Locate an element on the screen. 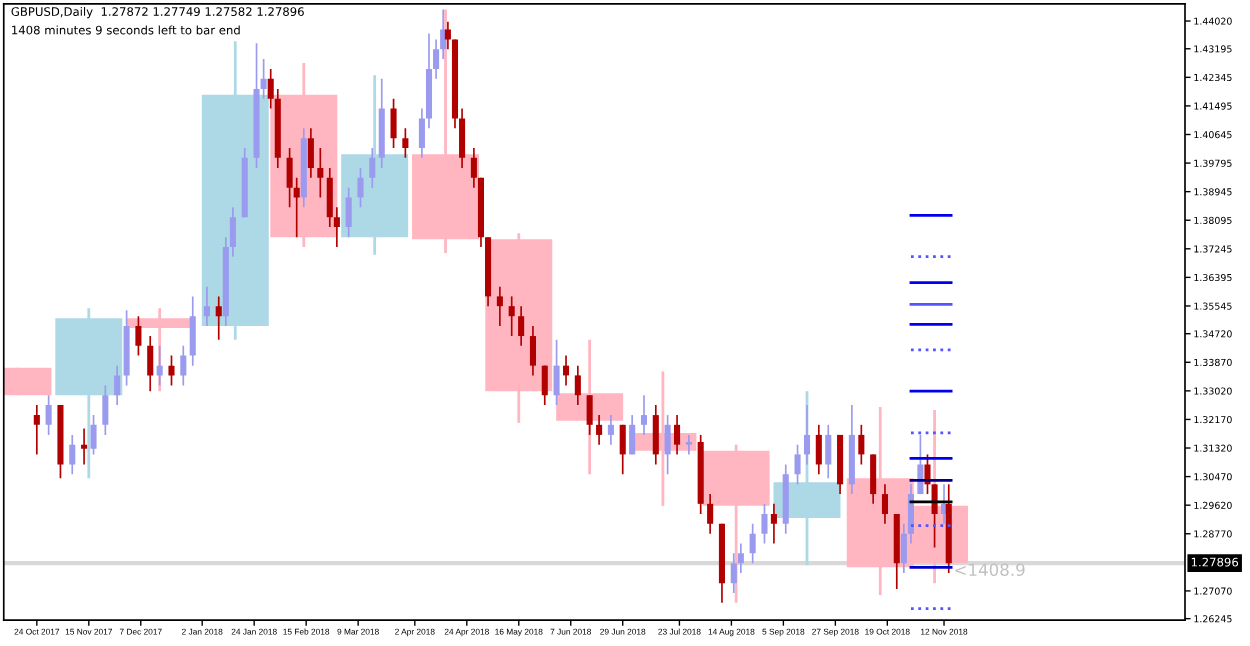  annotation: <1408.9 is located at coordinates (990, 570).